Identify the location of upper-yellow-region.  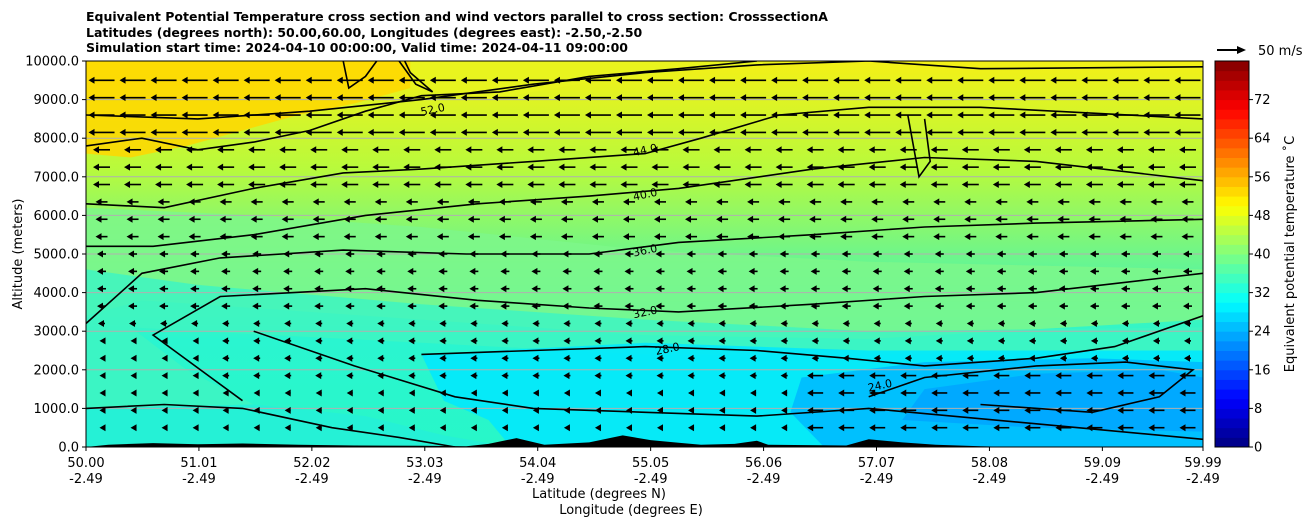
(600, 80).